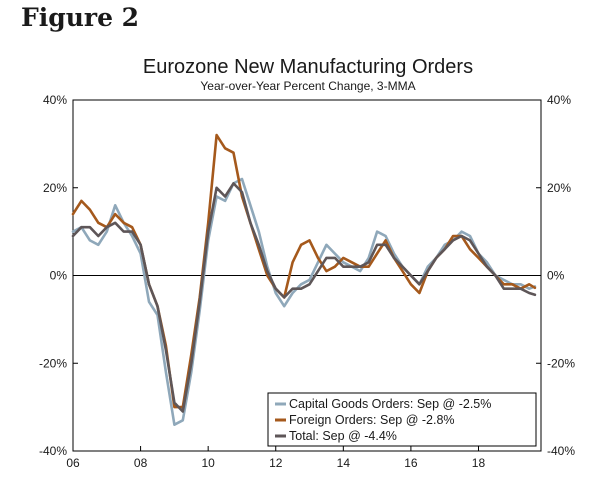 The width and height of the screenshot is (600, 486). I want to click on y-tick-label-right: 40%, so click(559, 100).